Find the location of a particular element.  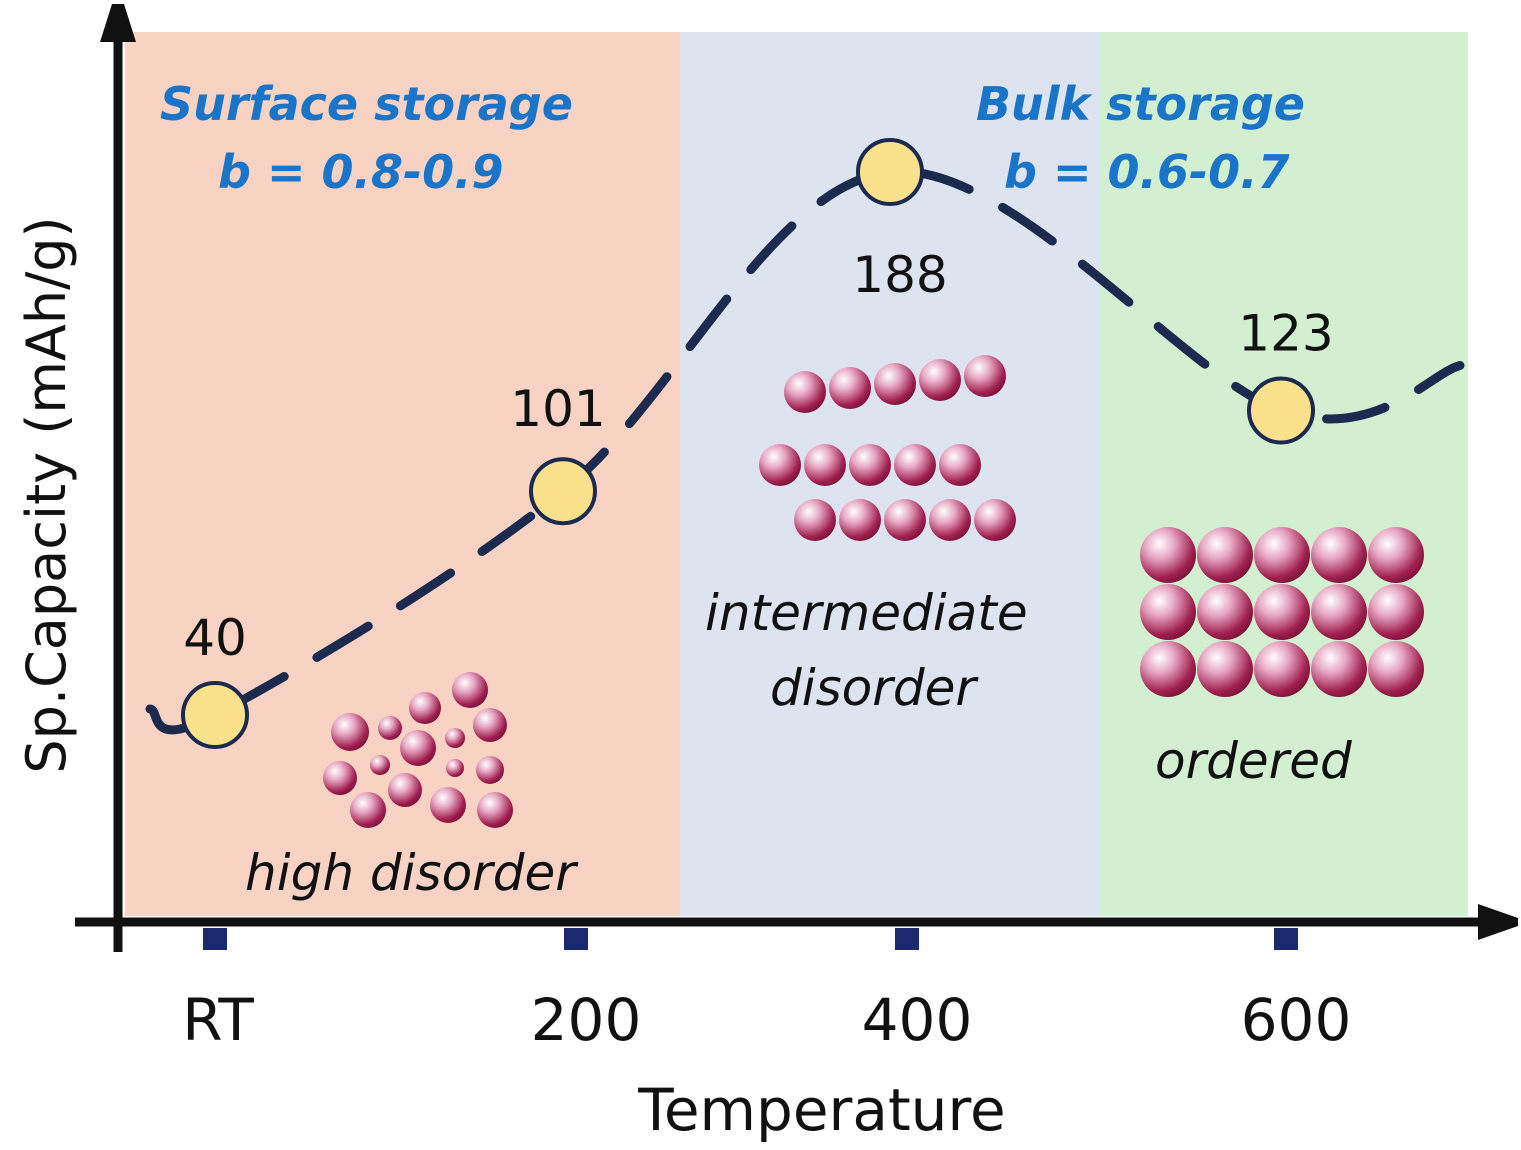

data-label: 123 is located at coordinates (1285, 333).